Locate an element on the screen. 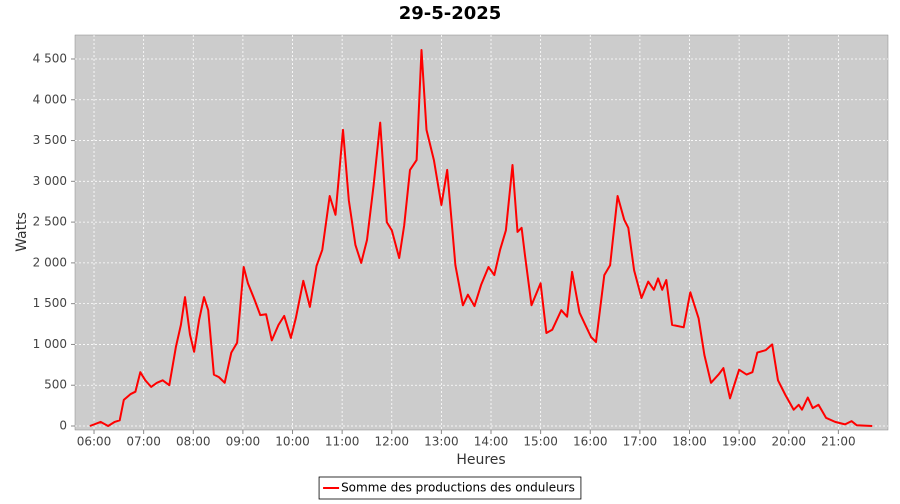 The height and width of the screenshot is (504, 900). x-tick-label: 09:00 is located at coordinates (243, 442).